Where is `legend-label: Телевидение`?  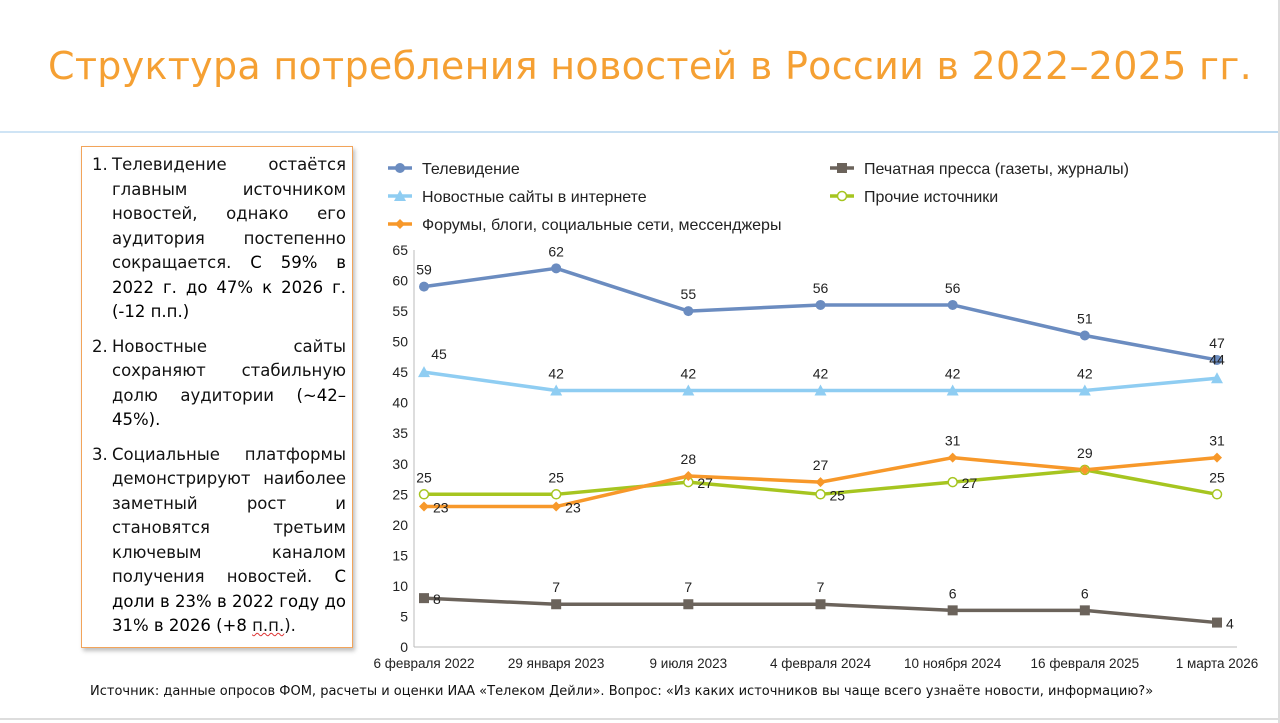 legend-label: Телевидение is located at coordinates (471, 169).